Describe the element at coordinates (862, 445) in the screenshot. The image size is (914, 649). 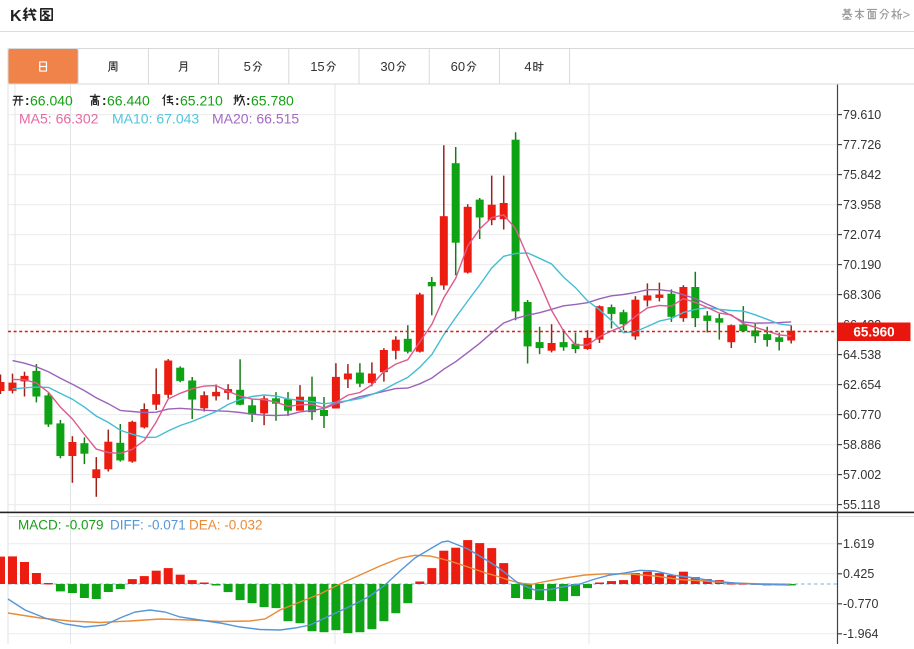
I see `svg-text: 58.886` at that location.